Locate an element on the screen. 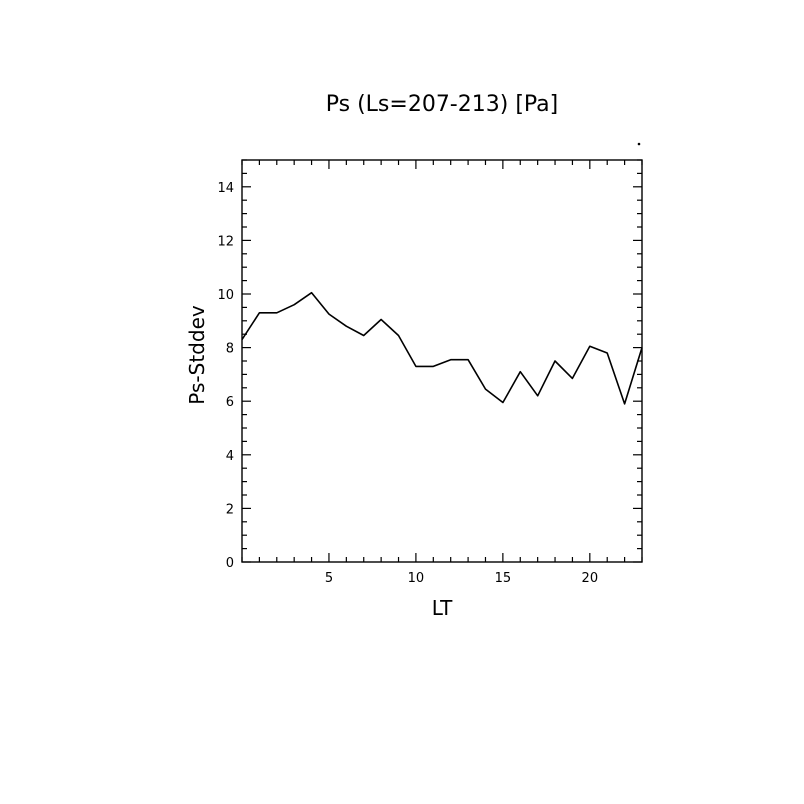 This screenshot has width=804, height=804. y-tick-label: 8 is located at coordinates (230, 349).